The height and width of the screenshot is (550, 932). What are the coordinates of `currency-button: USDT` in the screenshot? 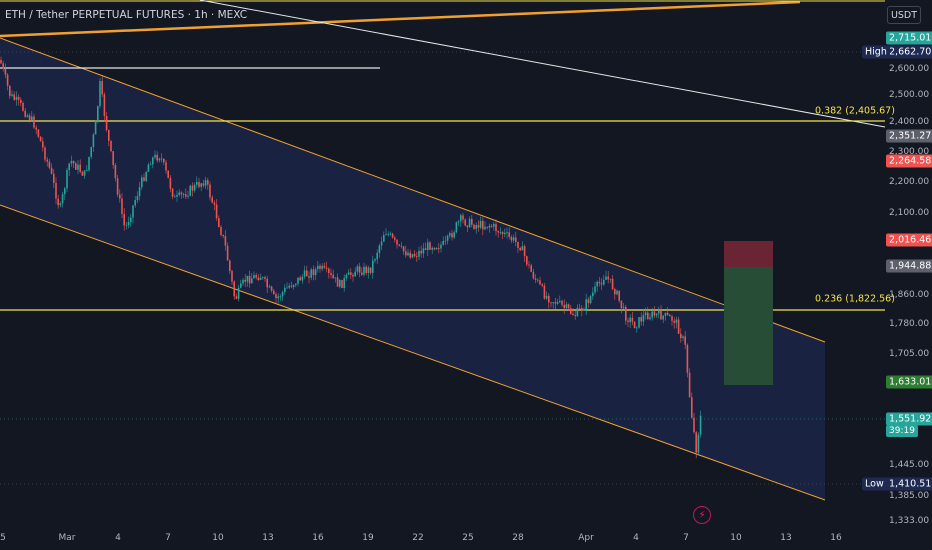 It's located at (904, 15).